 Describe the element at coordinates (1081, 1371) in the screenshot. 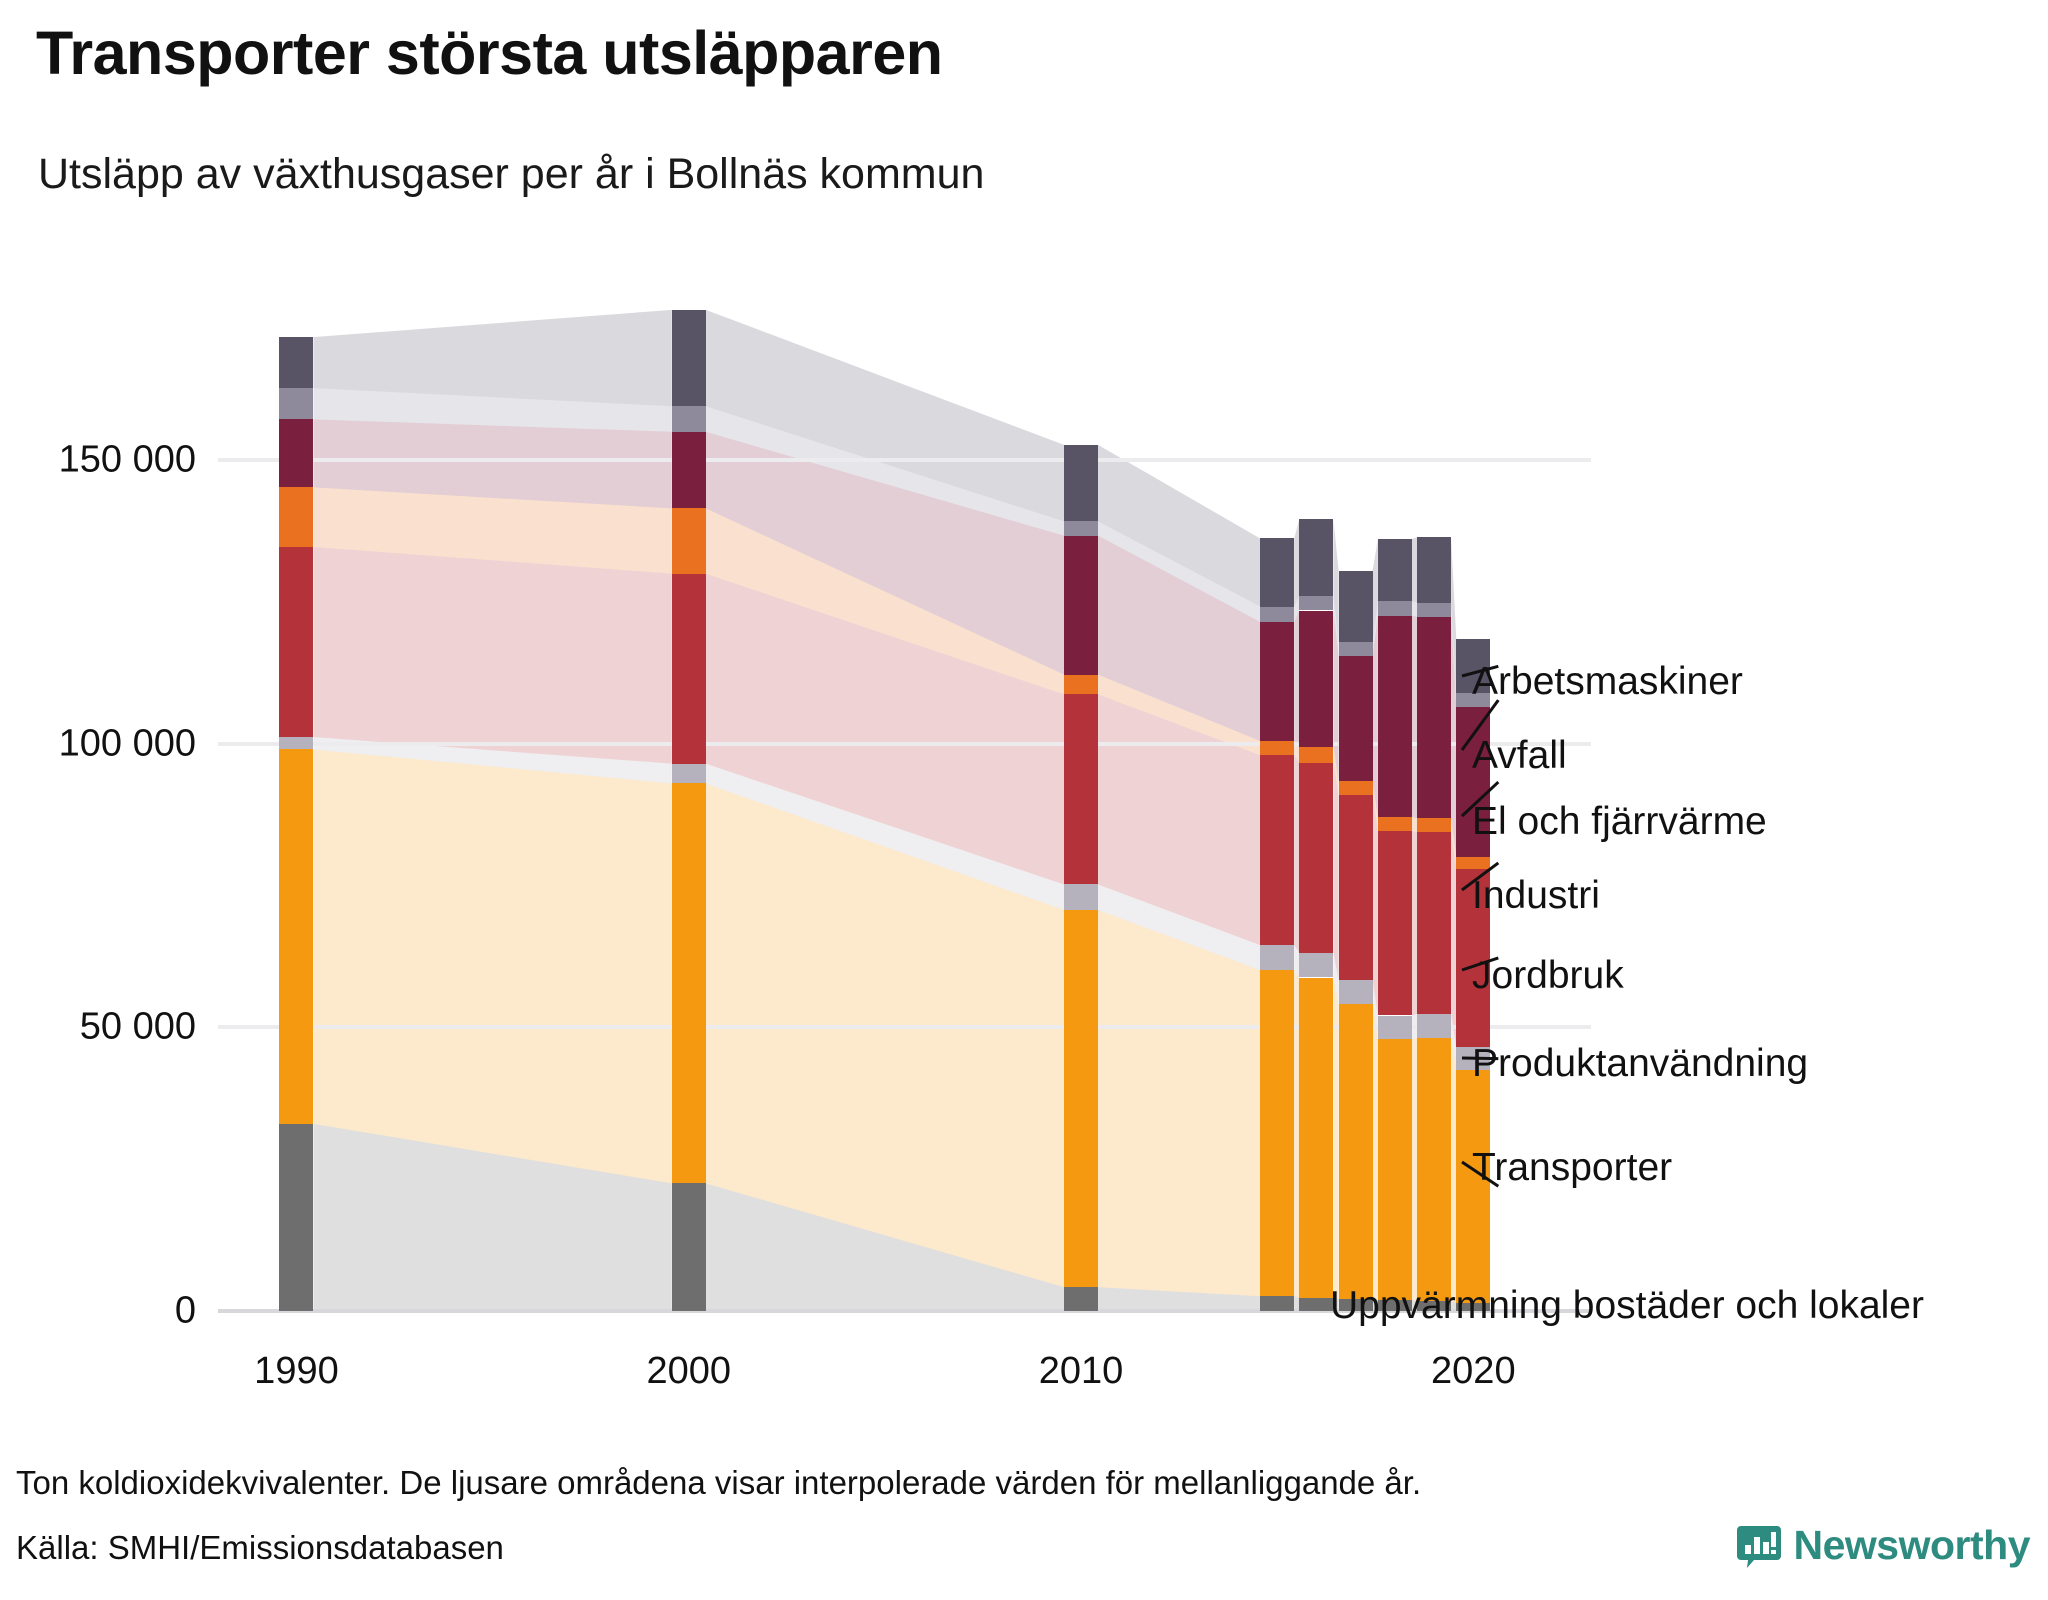

I see `x-axis-tick-label: 2010` at that location.